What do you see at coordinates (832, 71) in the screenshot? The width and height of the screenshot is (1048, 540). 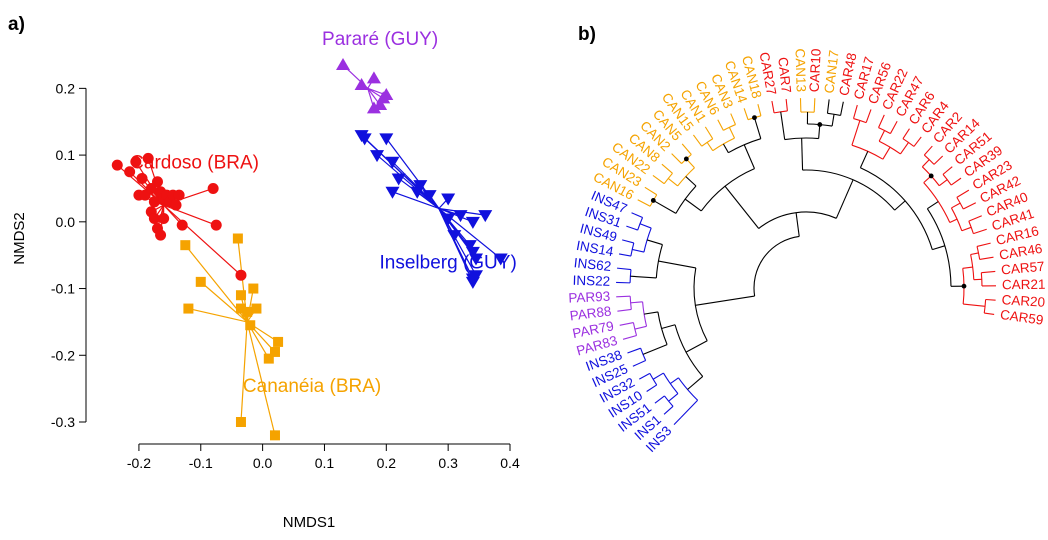 I see `leaf-label: CAN17` at bounding box center [832, 71].